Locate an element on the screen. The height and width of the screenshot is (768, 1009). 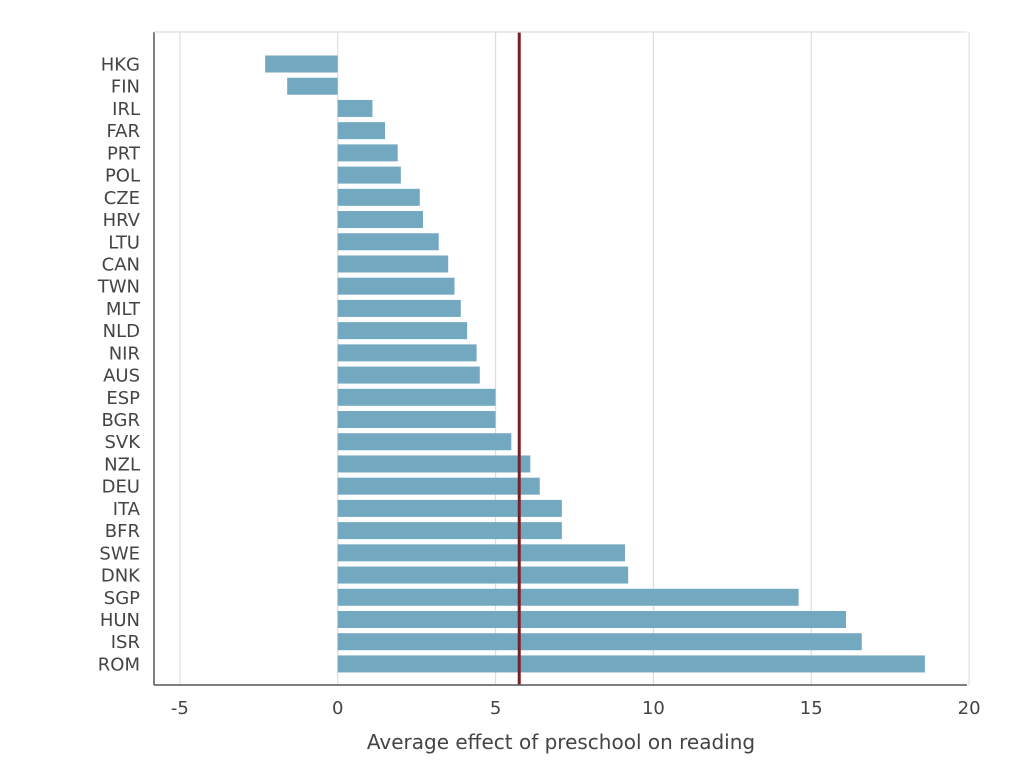
category-label-sgp: SGP is located at coordinates (122, 598).